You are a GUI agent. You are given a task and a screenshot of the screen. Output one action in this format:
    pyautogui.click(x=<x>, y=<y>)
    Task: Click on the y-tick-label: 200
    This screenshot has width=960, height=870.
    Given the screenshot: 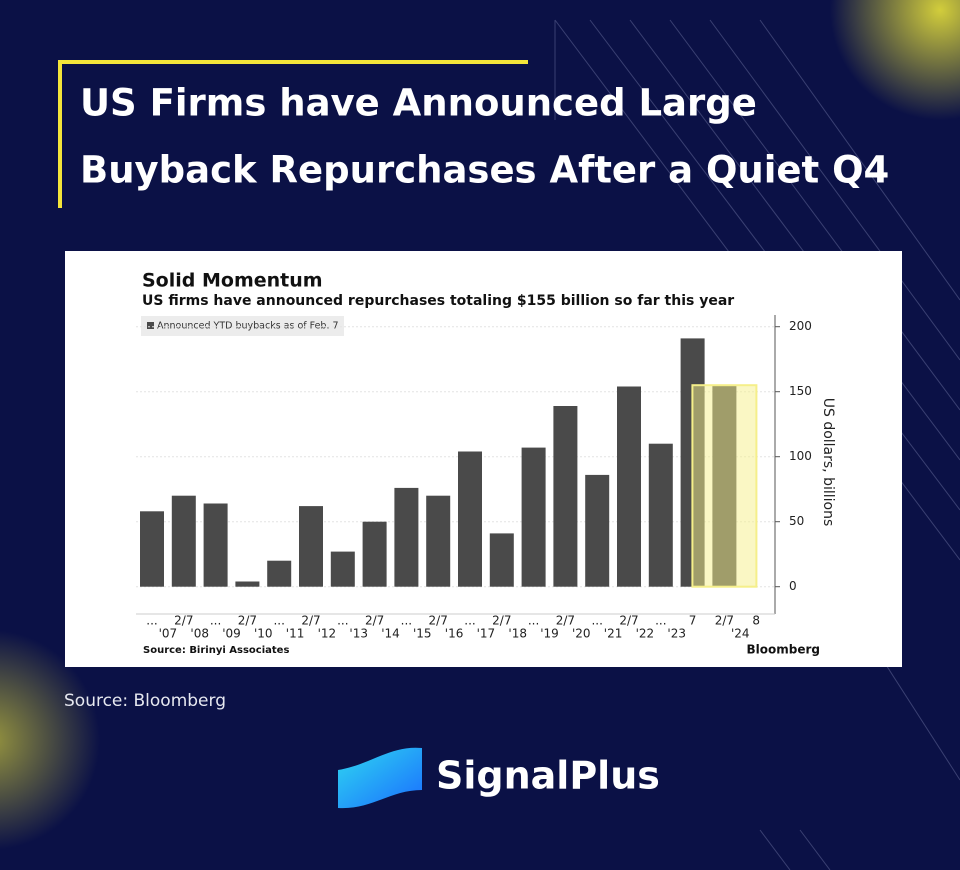 What is the action you would take?
    pyautogui.click(x=800, y=326)
    